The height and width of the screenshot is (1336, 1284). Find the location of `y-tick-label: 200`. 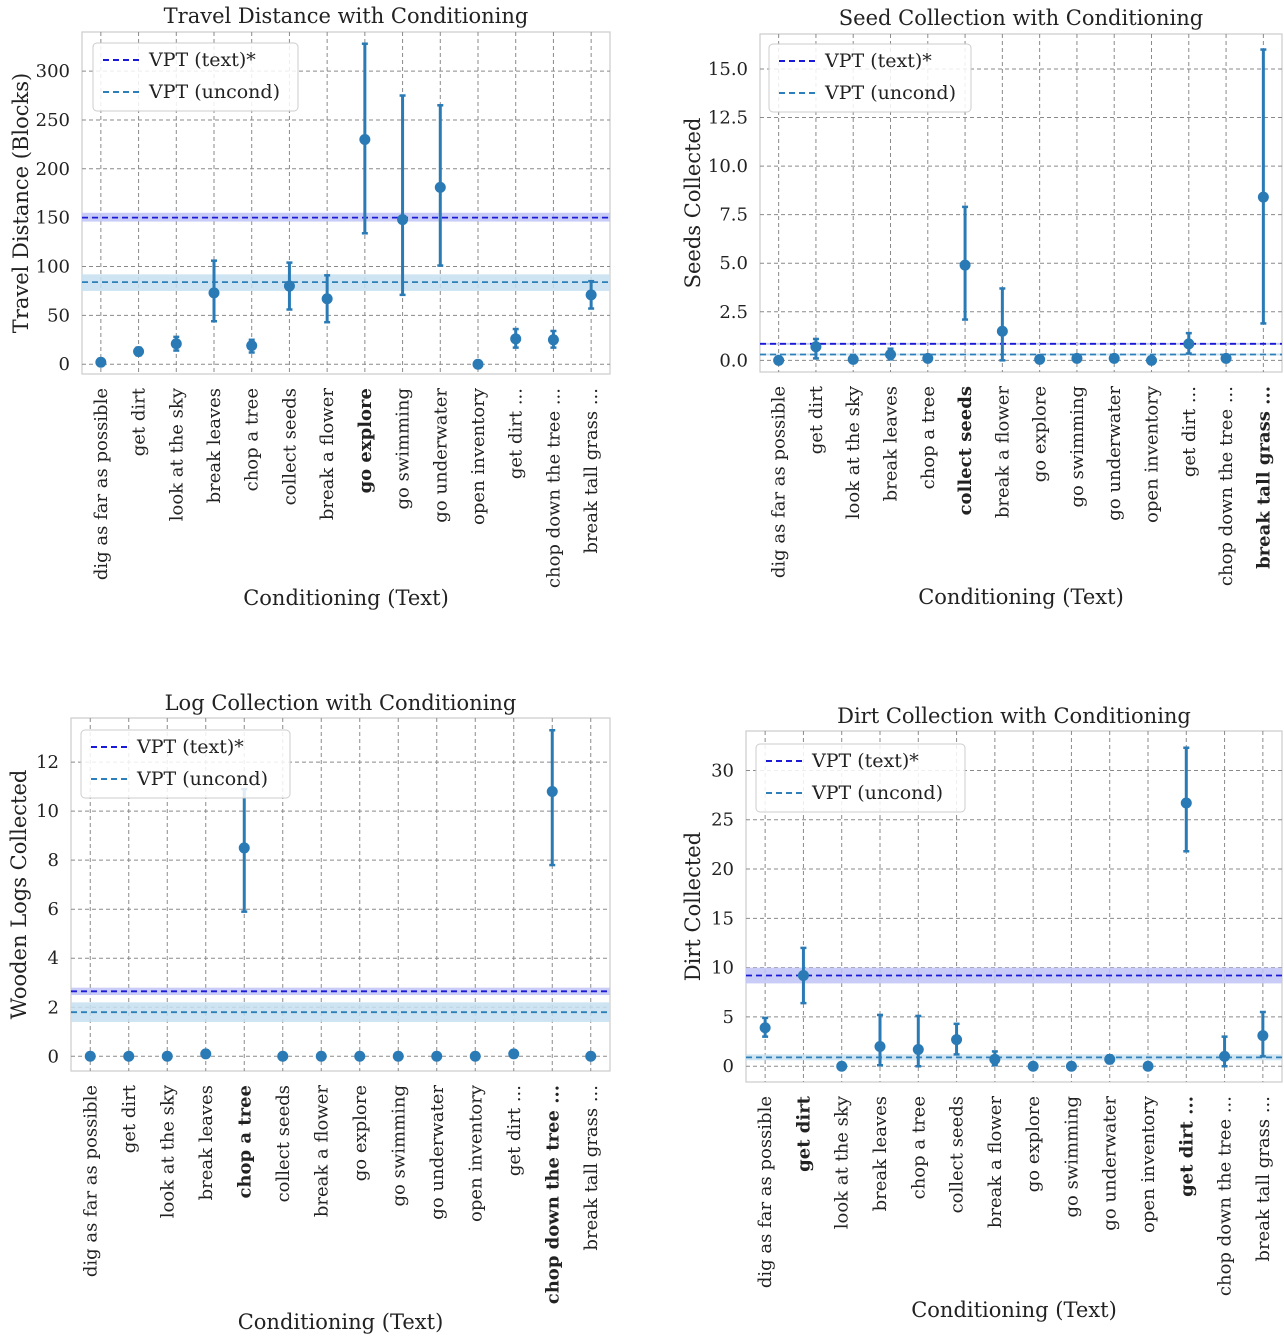

y-tick-label: 200 is located at coordinates (53, 169).